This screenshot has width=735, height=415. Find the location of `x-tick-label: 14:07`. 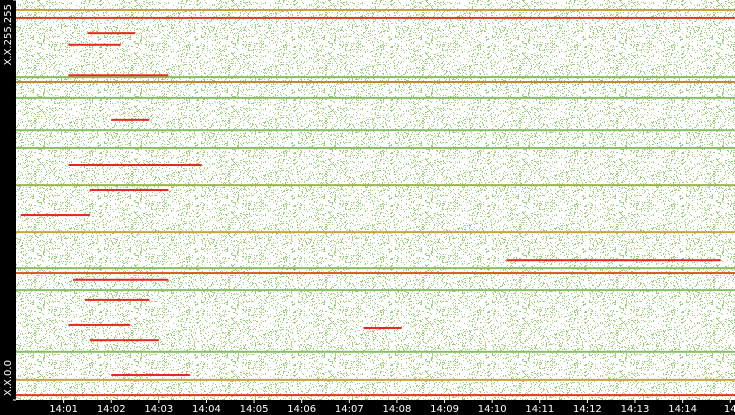

x-tick-label: 14:07 is located at coordinates (349, 409).